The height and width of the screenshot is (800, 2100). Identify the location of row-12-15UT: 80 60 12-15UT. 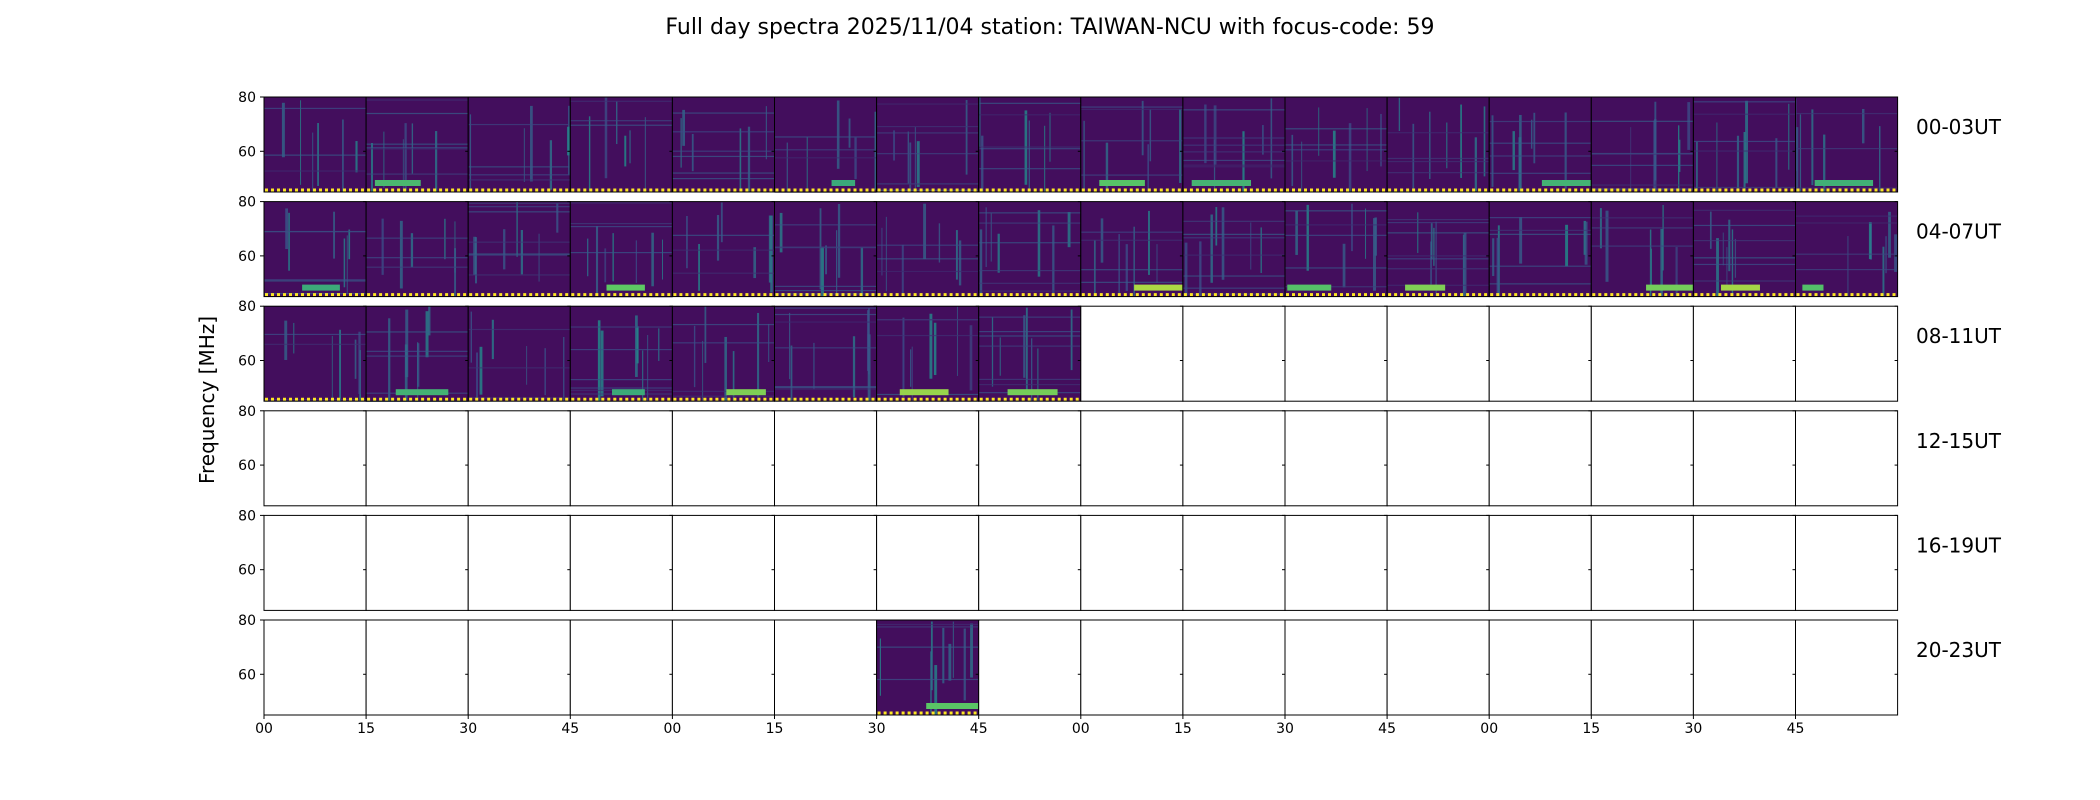
(1120, 455).